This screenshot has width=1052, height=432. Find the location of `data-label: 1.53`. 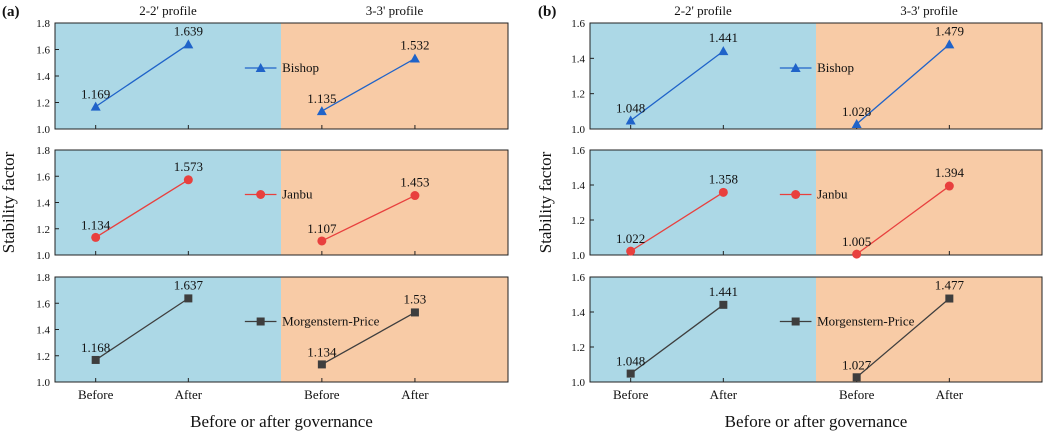

data-label: 1.53 is located at coordinates (415, 298).